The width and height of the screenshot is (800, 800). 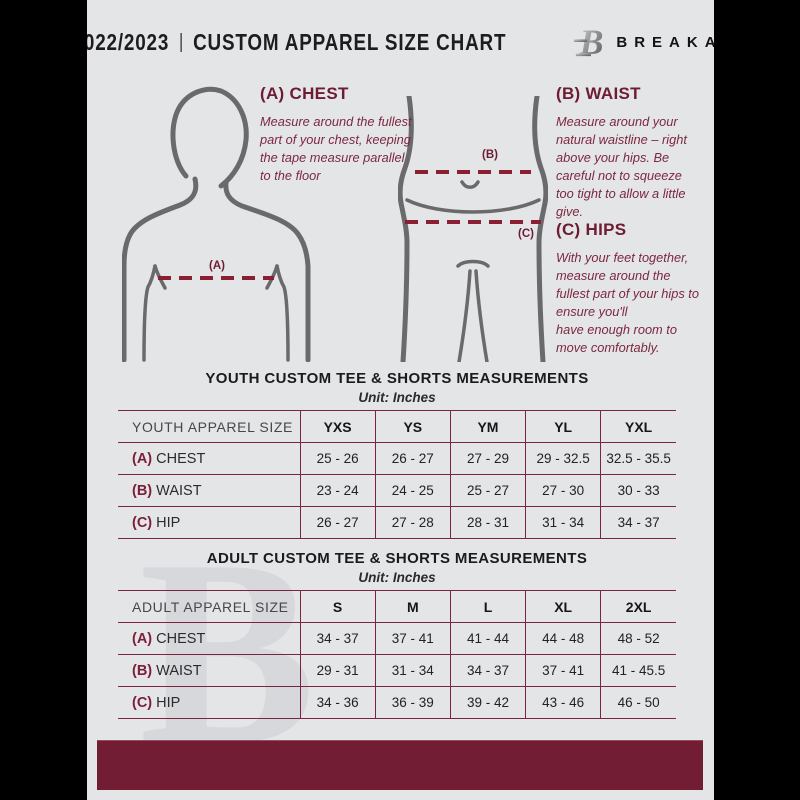 I want to click on cell: 25 - 26, so click(x=337, y=458).